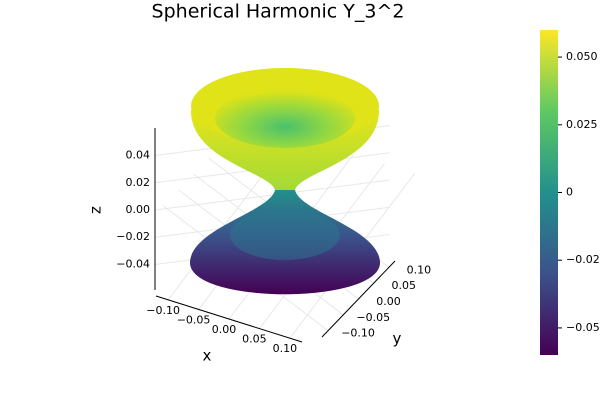  What do you see at coordinates (278, 12) in the screenshot?
I see `chart-title: Spherical Harmonic Y_3^2` at bounding box center [278, 12].